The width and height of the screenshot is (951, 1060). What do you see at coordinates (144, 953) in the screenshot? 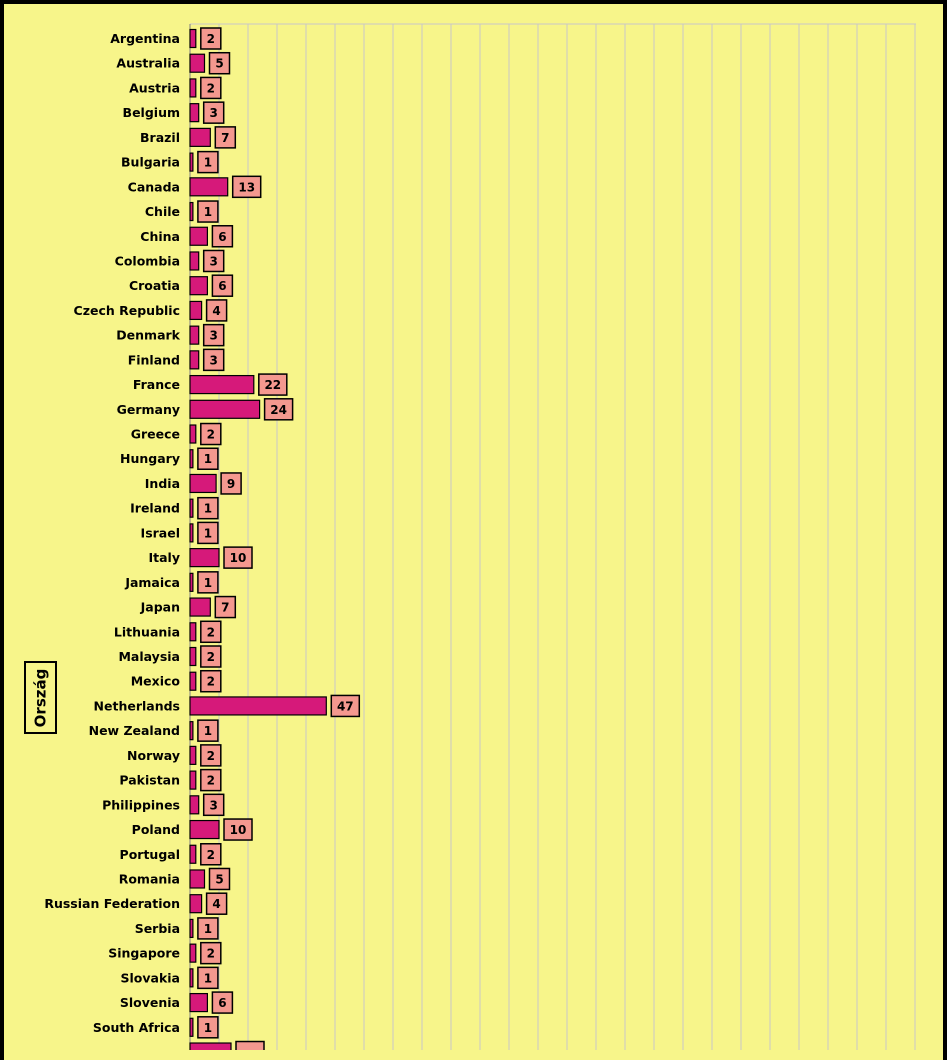
I see `category-label: Singapore` at bounding box center [144, 953].